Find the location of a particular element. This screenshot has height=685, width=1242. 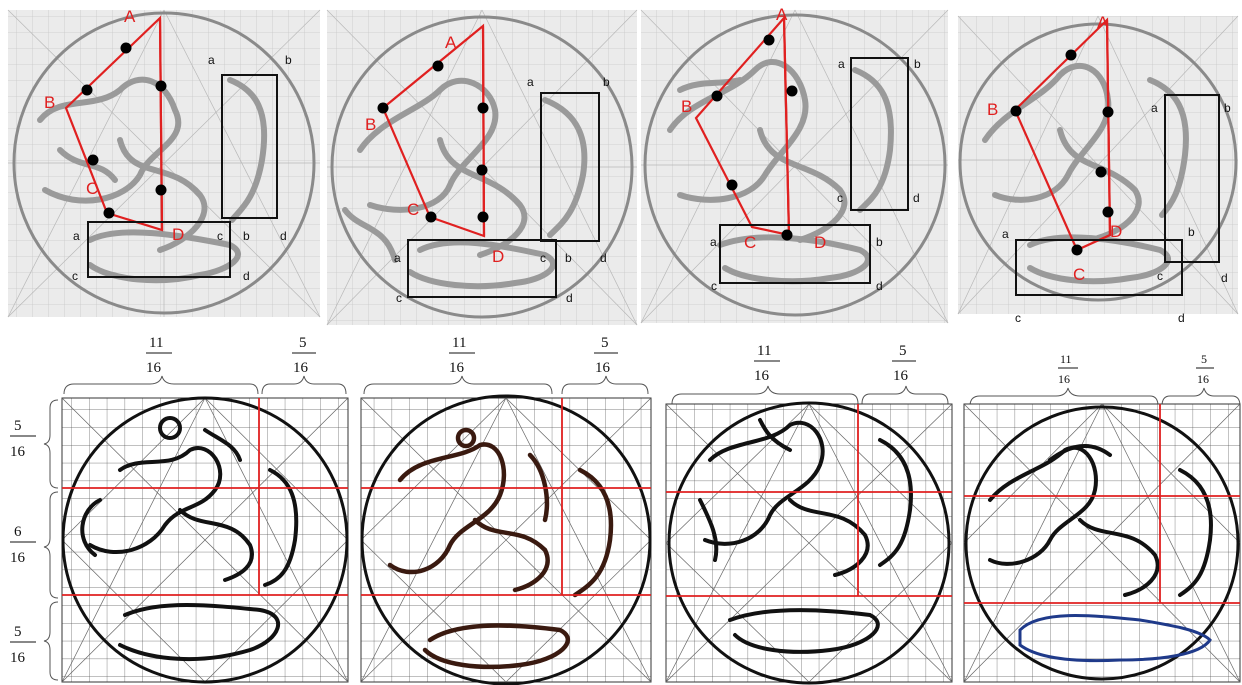

top-panel-2: A B C D a b c d a b c d is located at coordinates (482, 167).